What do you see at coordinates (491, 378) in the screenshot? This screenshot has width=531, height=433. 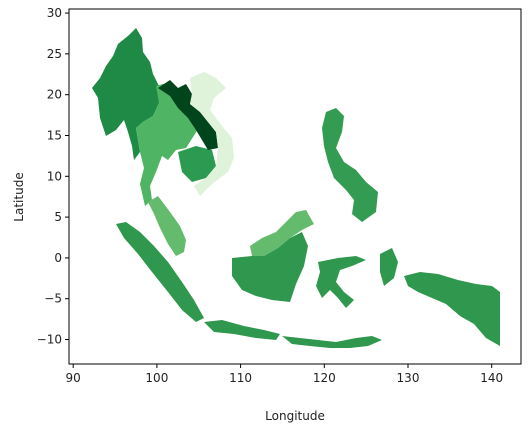 I see `x-tick-label: 140` at bounding box center [491, 378].